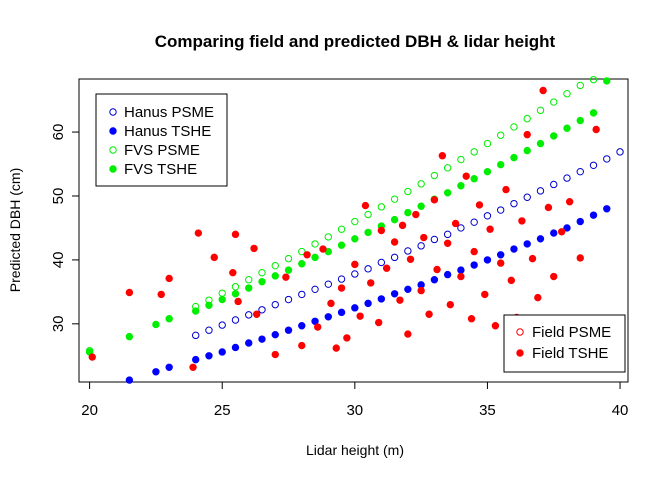 The width and height of the screenshot is (672, 485). Describe the element at coordinates (161, 140) in the screenshot. I see `legend-top-left: Hanus PSME Hanus TSHE FVS PSME FVS TSHE` at that location.